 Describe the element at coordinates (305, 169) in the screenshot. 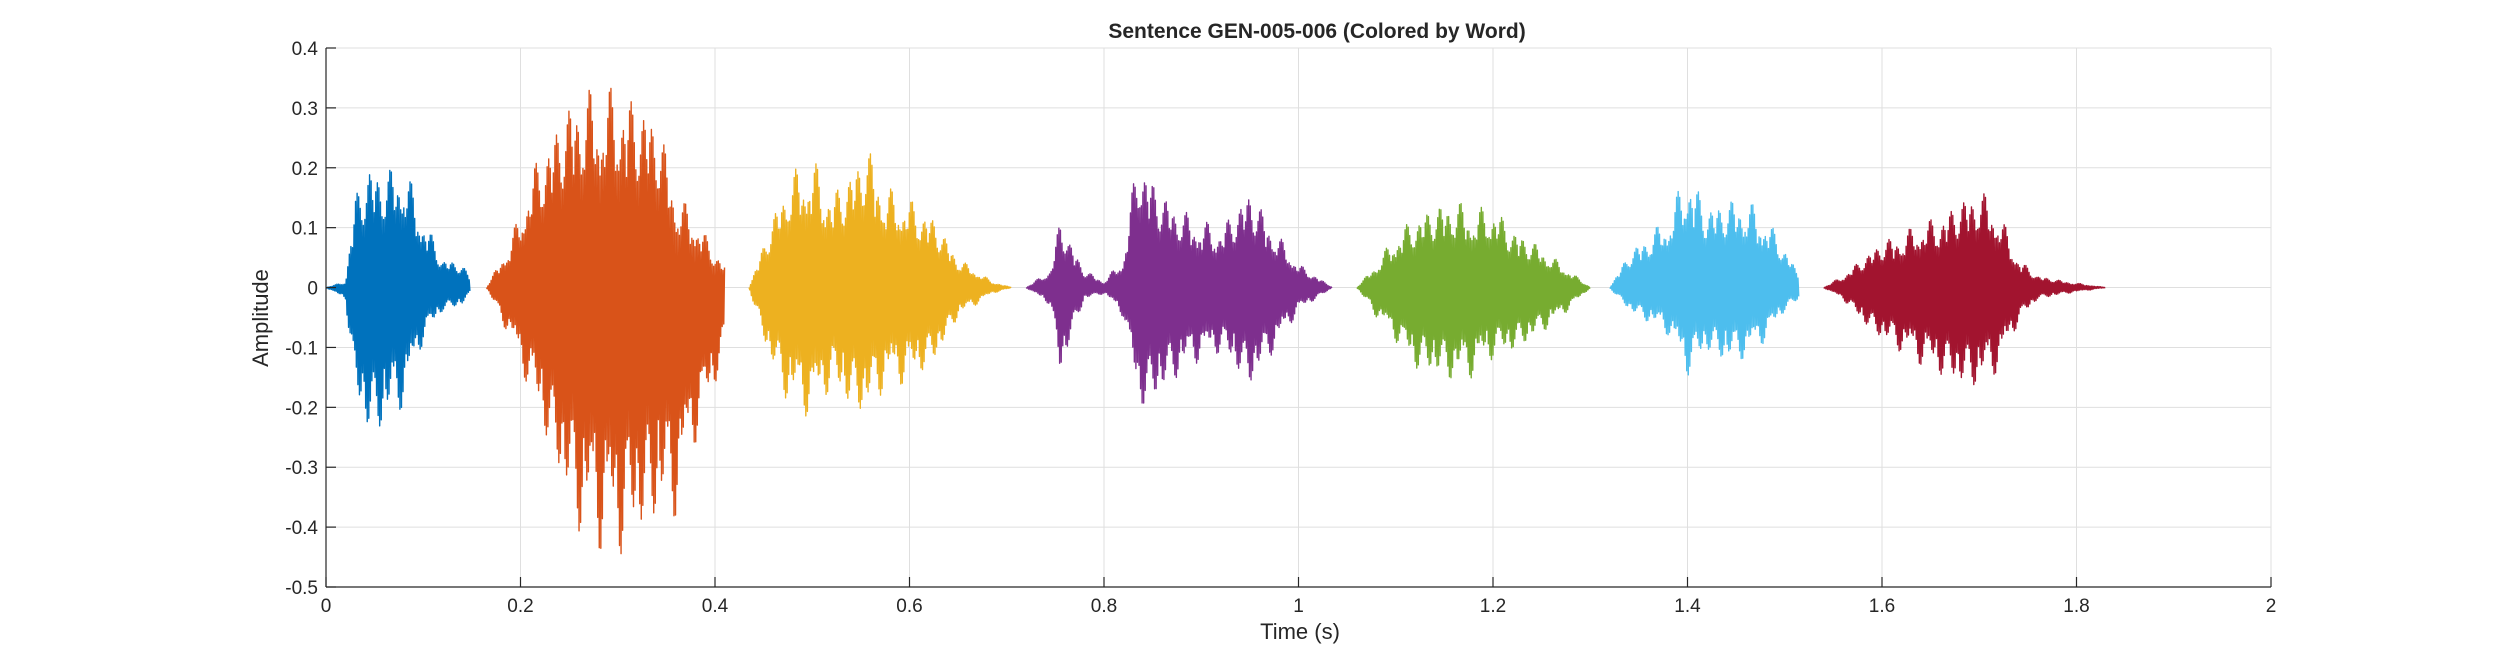

I see `y-tick-label: 0.2` at that location.